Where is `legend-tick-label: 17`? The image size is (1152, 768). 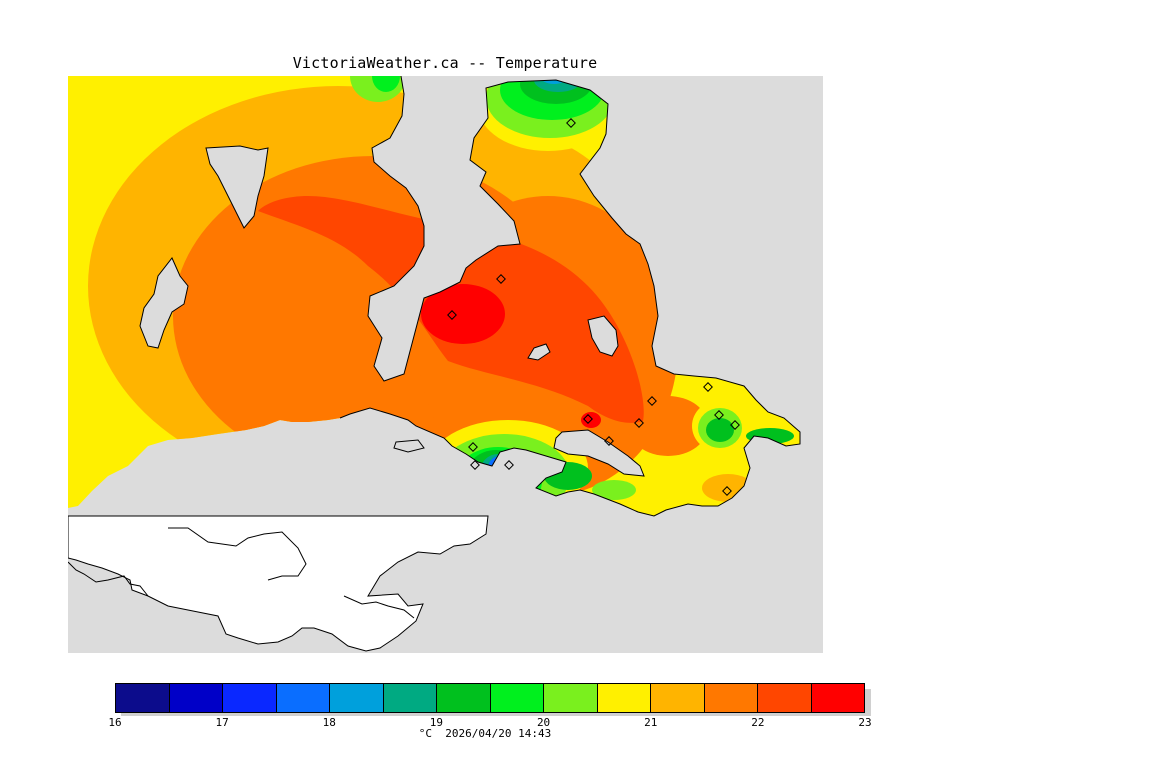
legend-tick-label: 17 is located at coordinates (222, 722).